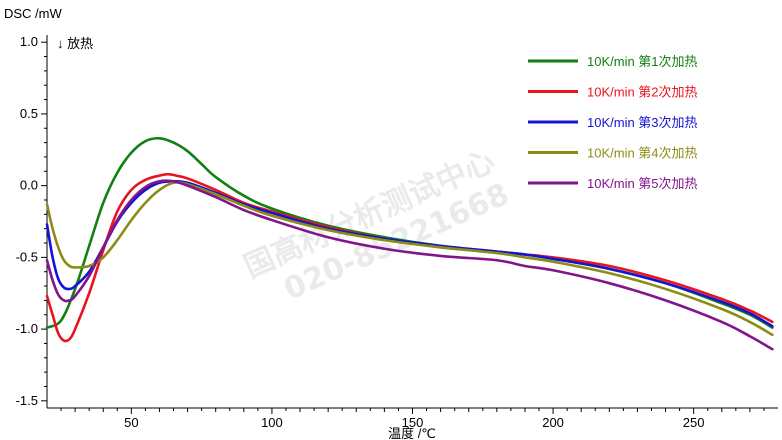  What do you see at coordinates (642, 183) in the screenshot?
I see `legend-label-5: 10K/min 第5次加热` at bounding box center [642, 183].